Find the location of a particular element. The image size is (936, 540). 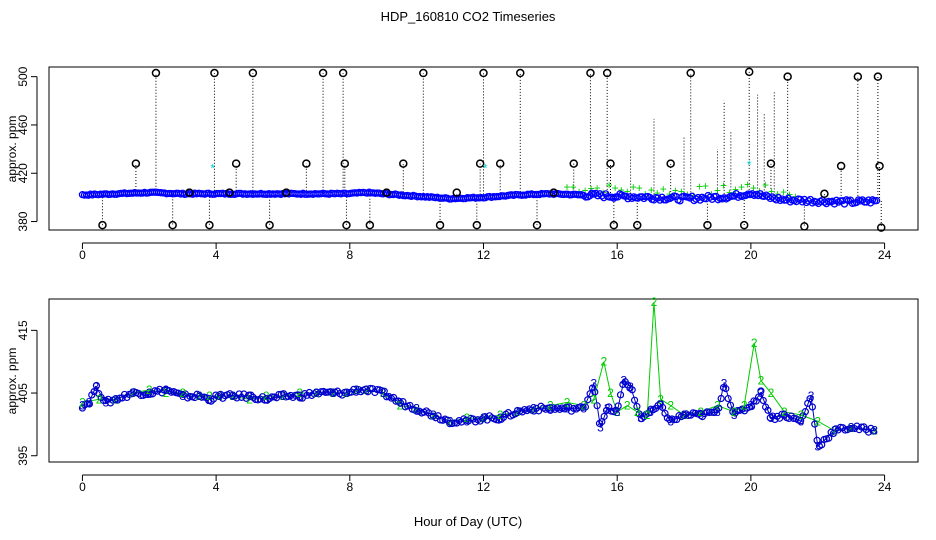

x-tick-label: 24 is located at coordinates (885, 487).